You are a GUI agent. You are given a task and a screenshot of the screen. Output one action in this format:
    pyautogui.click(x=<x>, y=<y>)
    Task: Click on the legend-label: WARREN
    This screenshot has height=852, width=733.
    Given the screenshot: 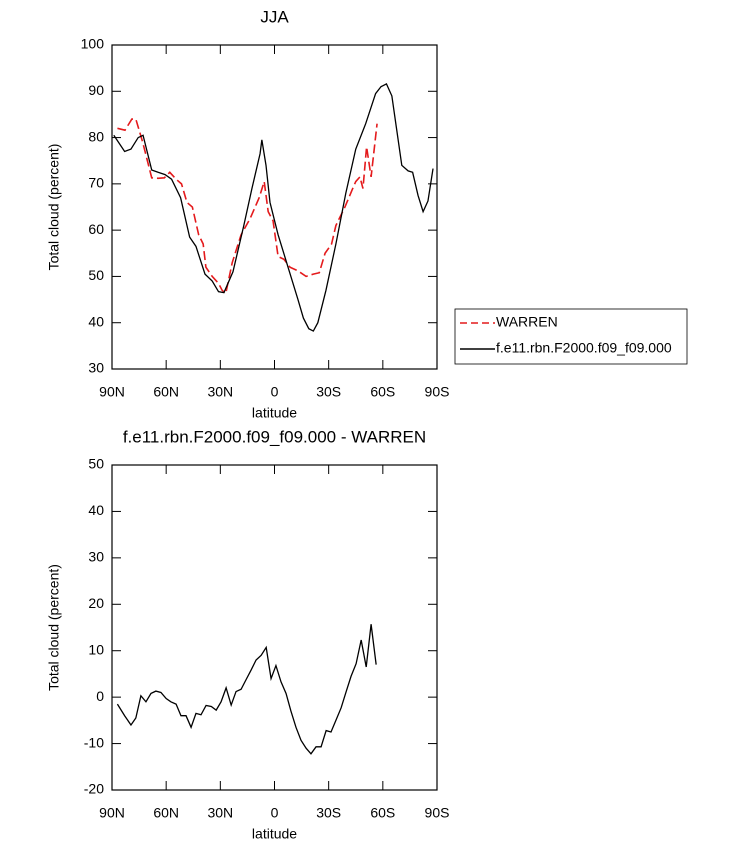 What is the action you would take?
    pyautogui.click(x=527, y=322)
    